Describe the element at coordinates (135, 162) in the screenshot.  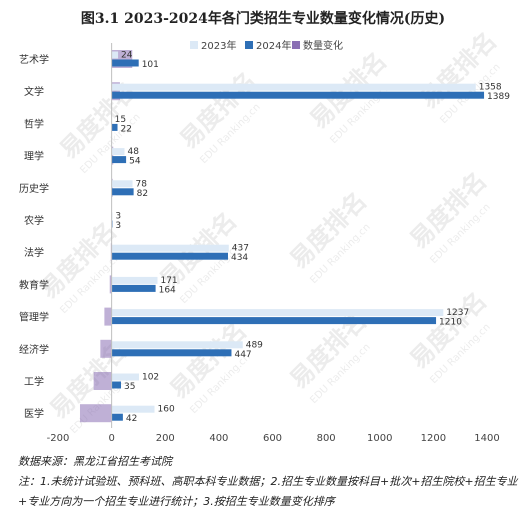
I see `value-label-2024: 54` at that location.